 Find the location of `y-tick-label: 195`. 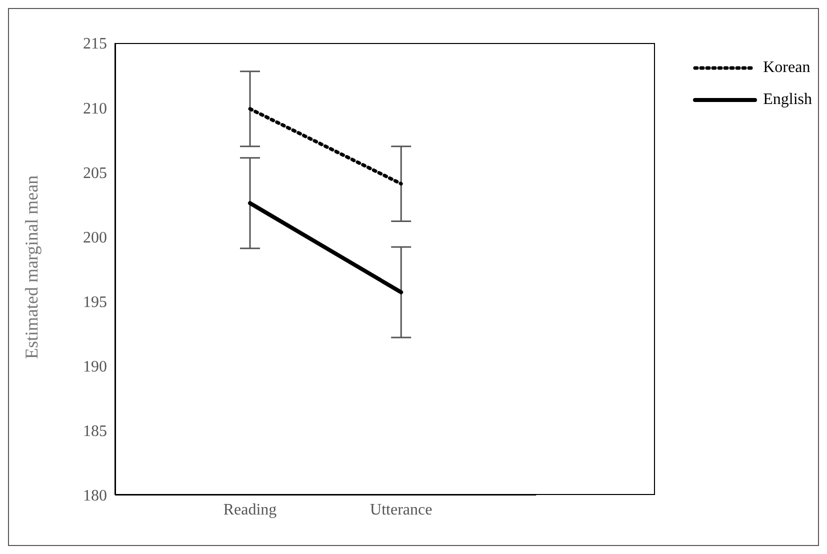

y-tick-label: 195 is located at coordinates (95, 302).